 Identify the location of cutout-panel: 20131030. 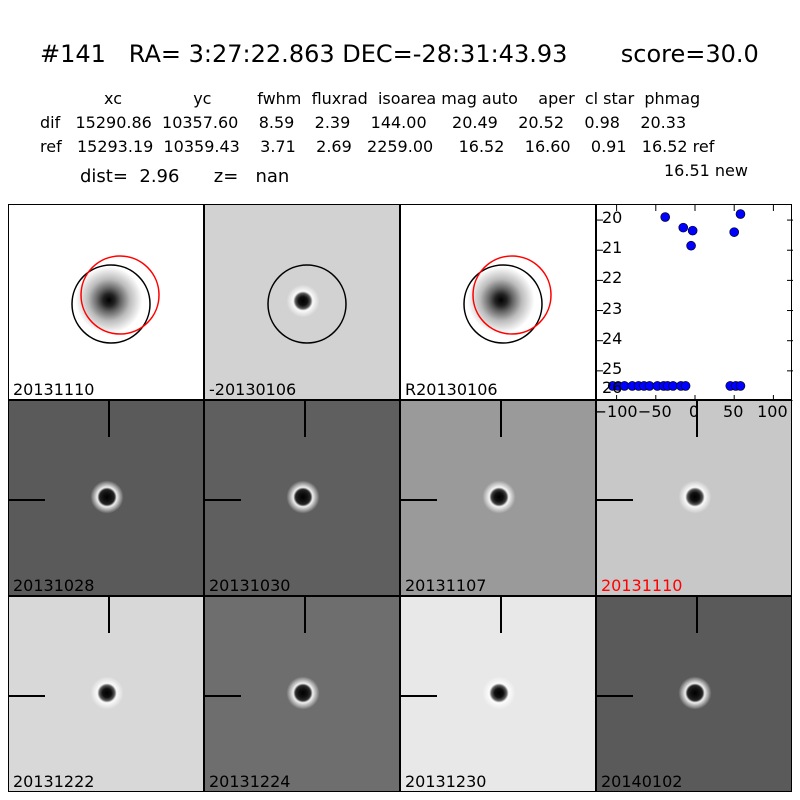
(302, 498).